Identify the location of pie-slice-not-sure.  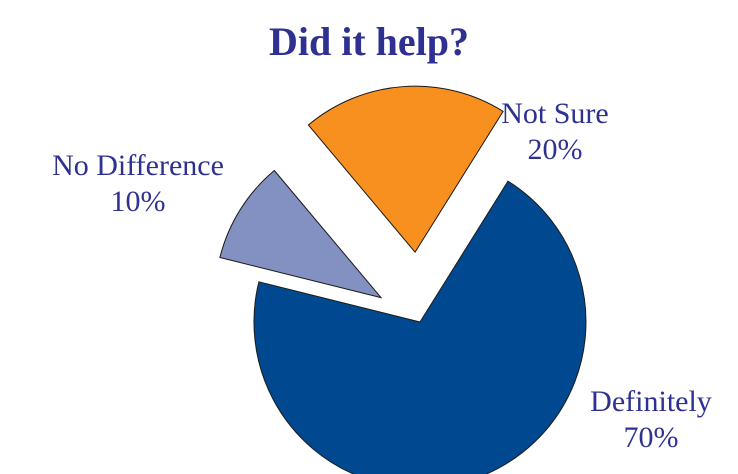
(405, 169).